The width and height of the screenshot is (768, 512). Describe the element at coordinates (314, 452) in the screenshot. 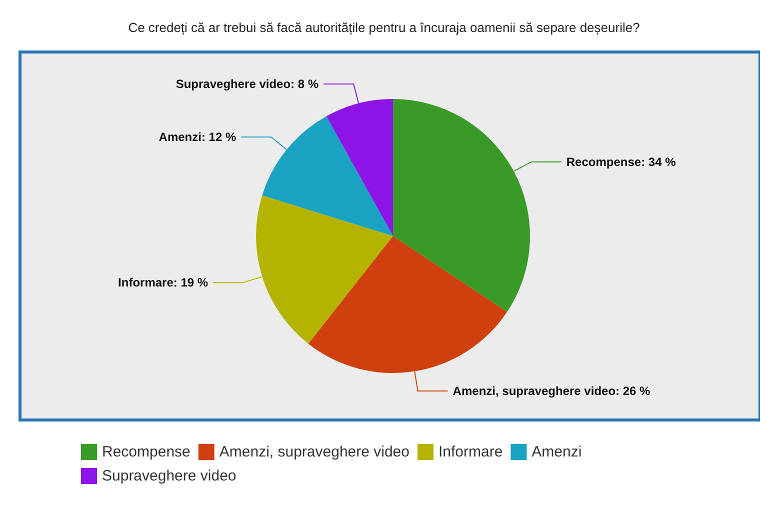

I see `legend-label: Amenzi, supraveghere video` at that location.